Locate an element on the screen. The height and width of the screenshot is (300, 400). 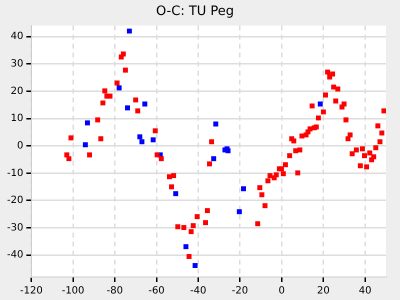
x-tick-label: -60 is located at coordinates (156, 291).